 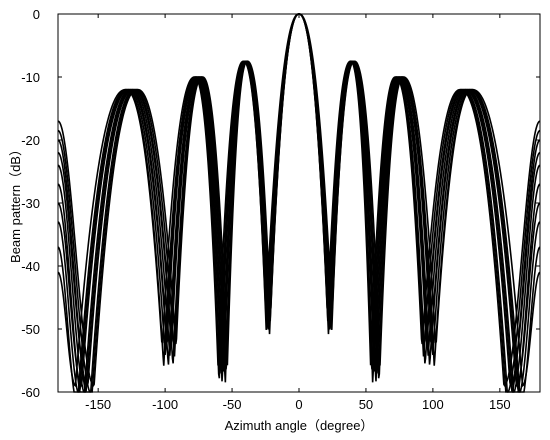 I want to click on x-tick-label: 50, so click(x=366, y=404).